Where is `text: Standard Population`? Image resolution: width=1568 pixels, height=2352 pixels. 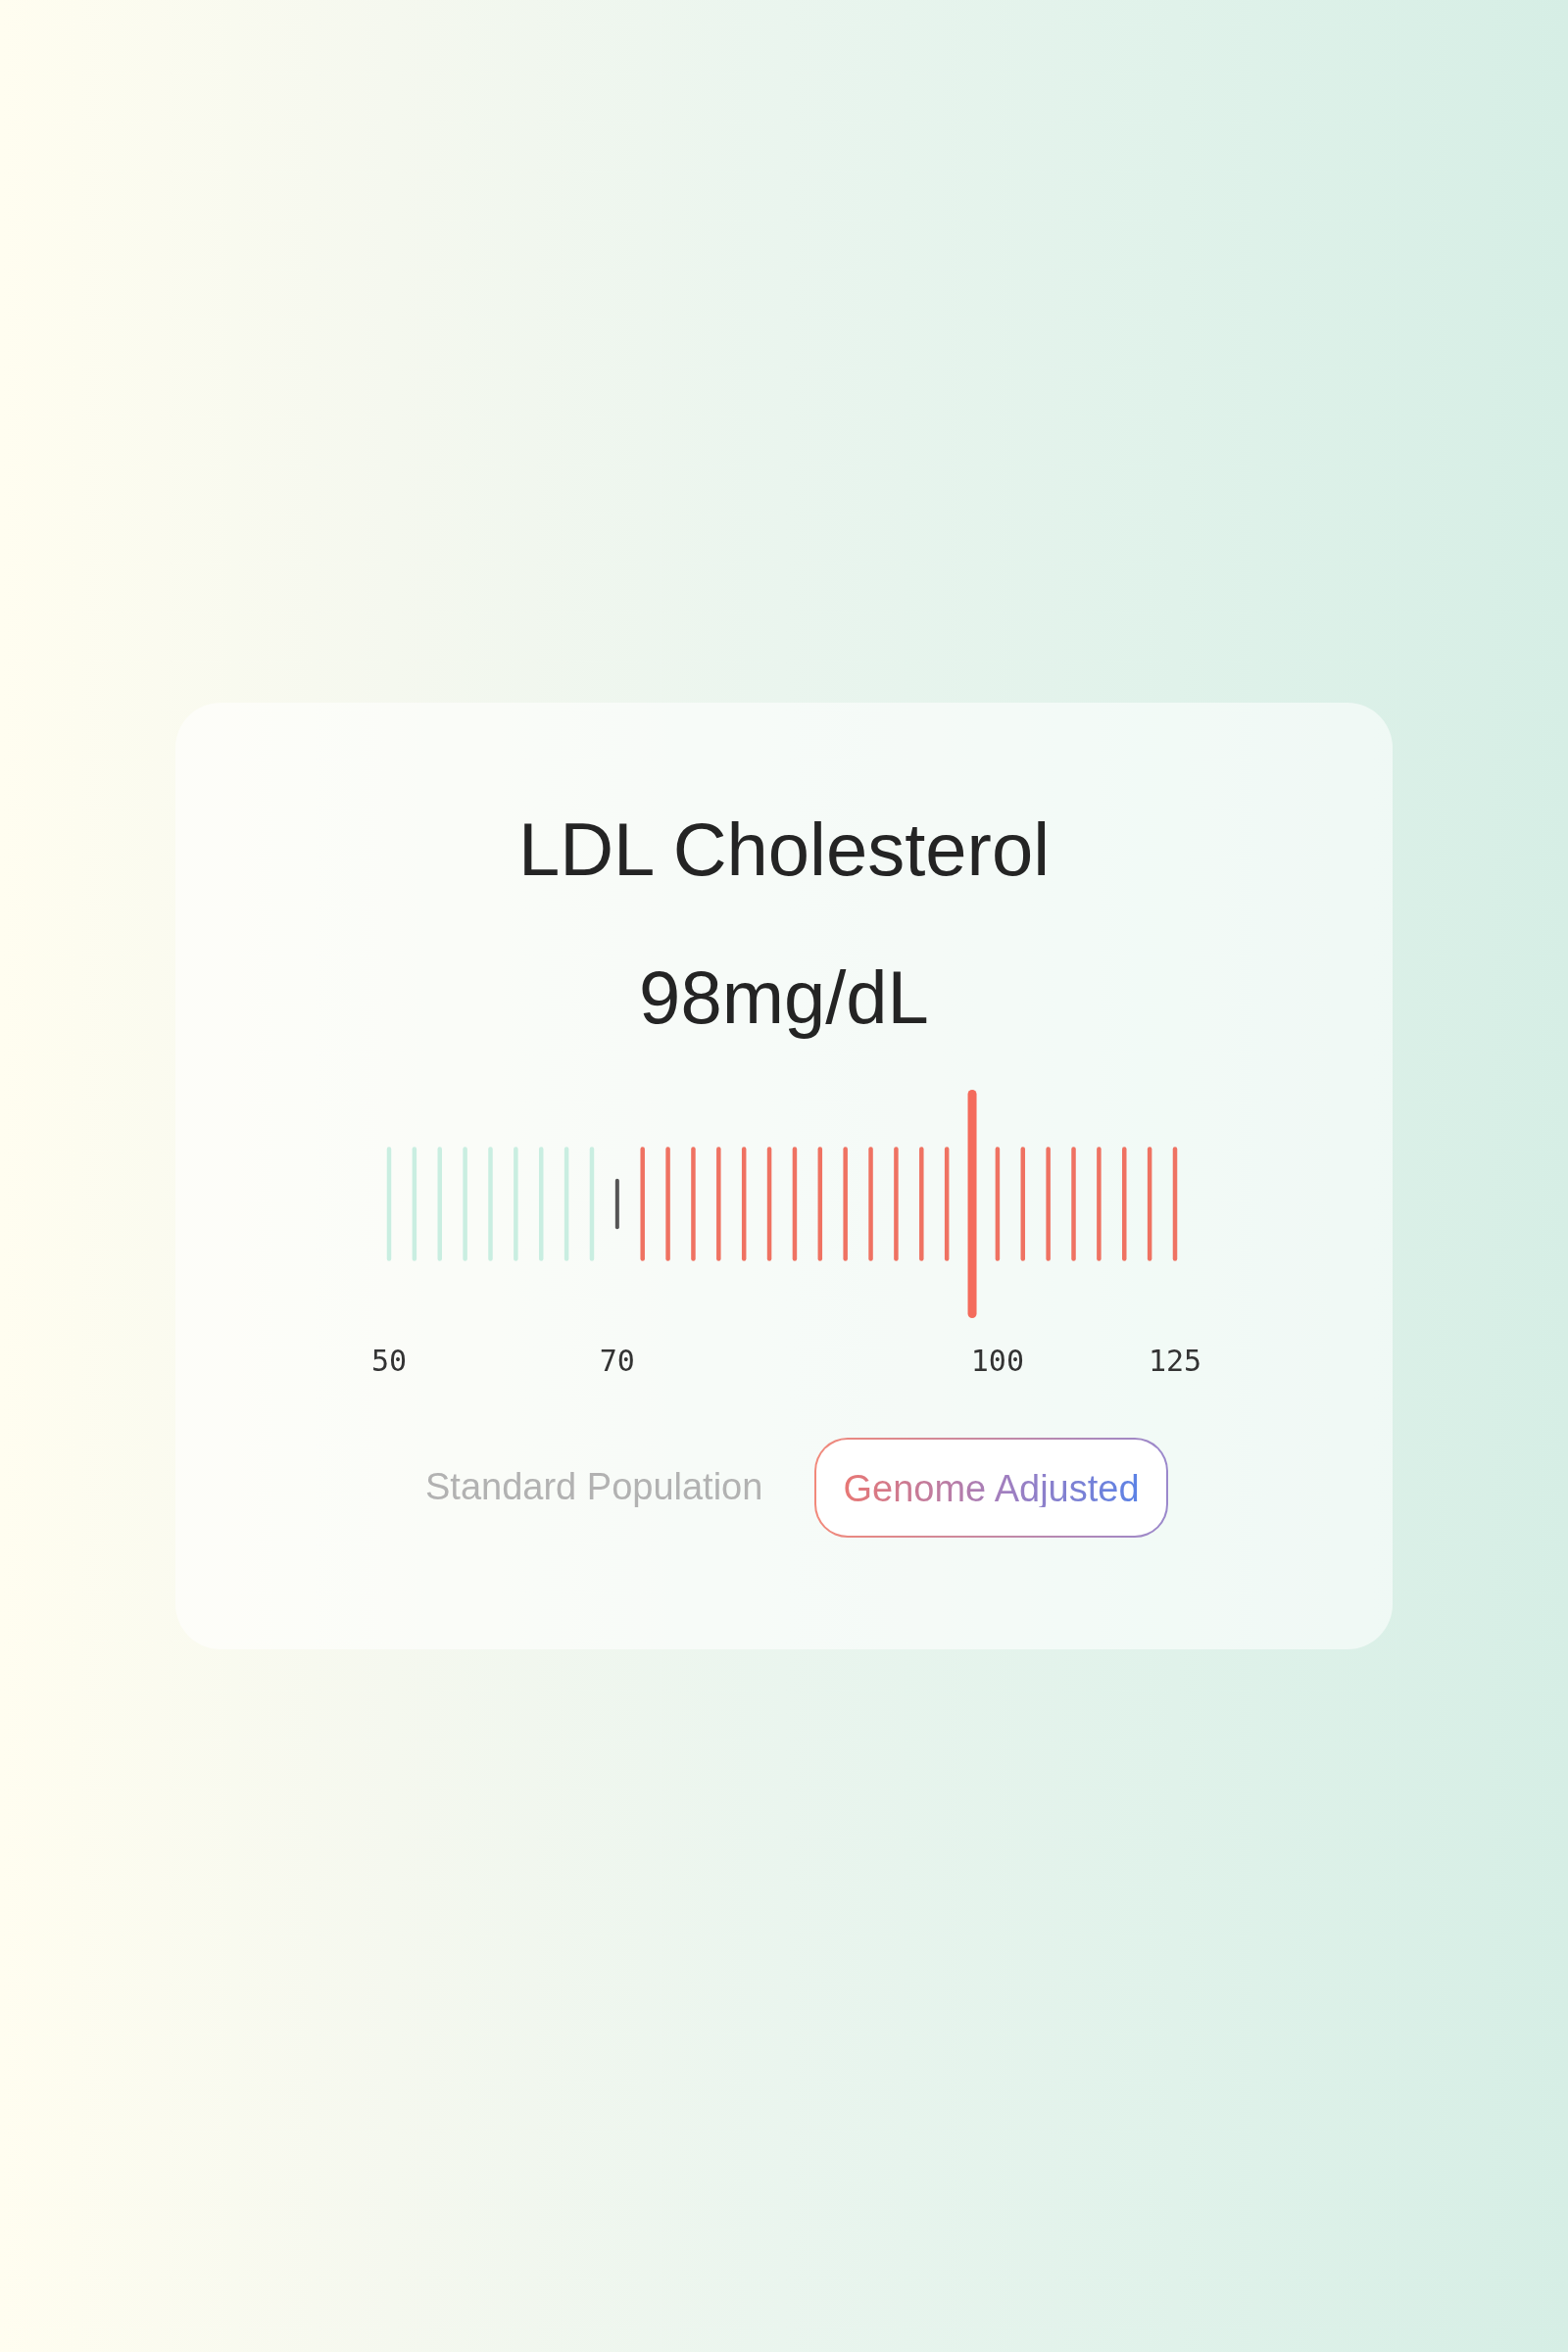 text: Standard Population is located at coordinates (594, 1486).